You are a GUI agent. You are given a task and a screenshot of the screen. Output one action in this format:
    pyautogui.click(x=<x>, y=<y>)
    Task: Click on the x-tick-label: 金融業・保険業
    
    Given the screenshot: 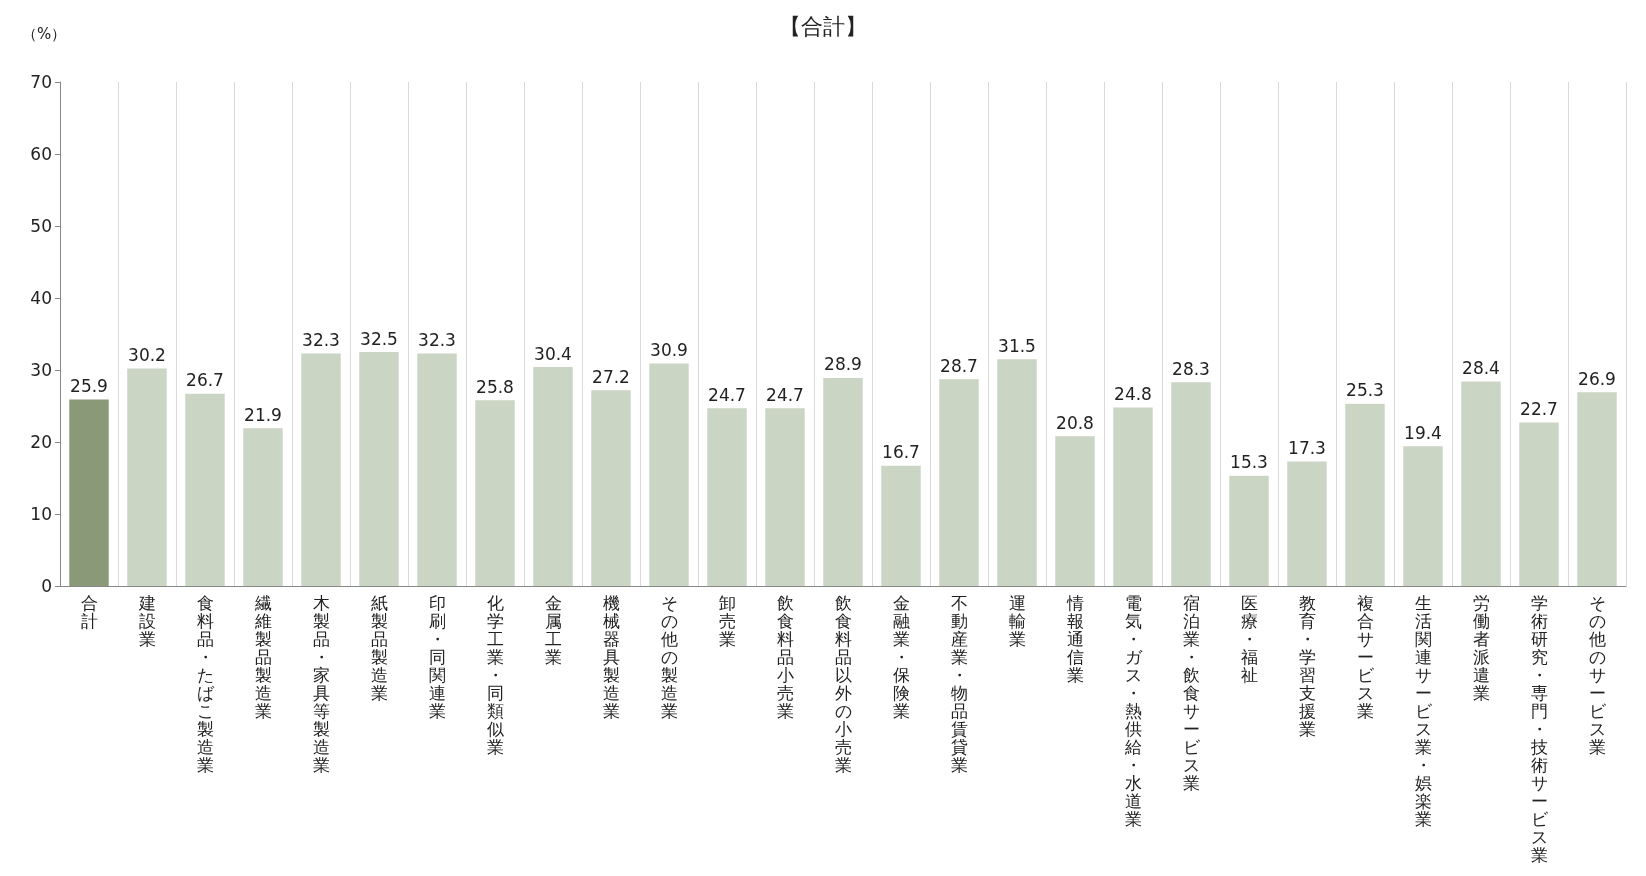 What is the action you would take?
    pyautogui.click(x=901, y=657)
    